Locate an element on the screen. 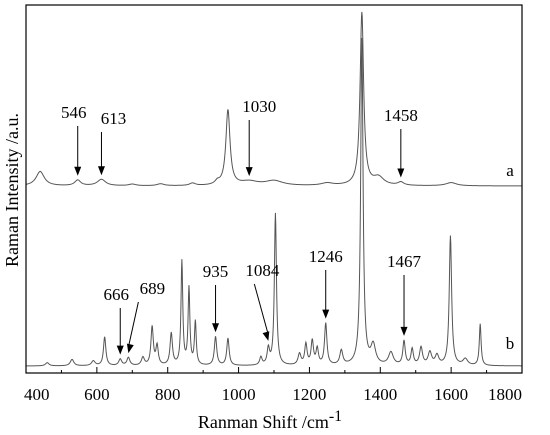 This screenshot has height=435, width=550. annotation-1467: 1467 is located at coordinates (404, 261).